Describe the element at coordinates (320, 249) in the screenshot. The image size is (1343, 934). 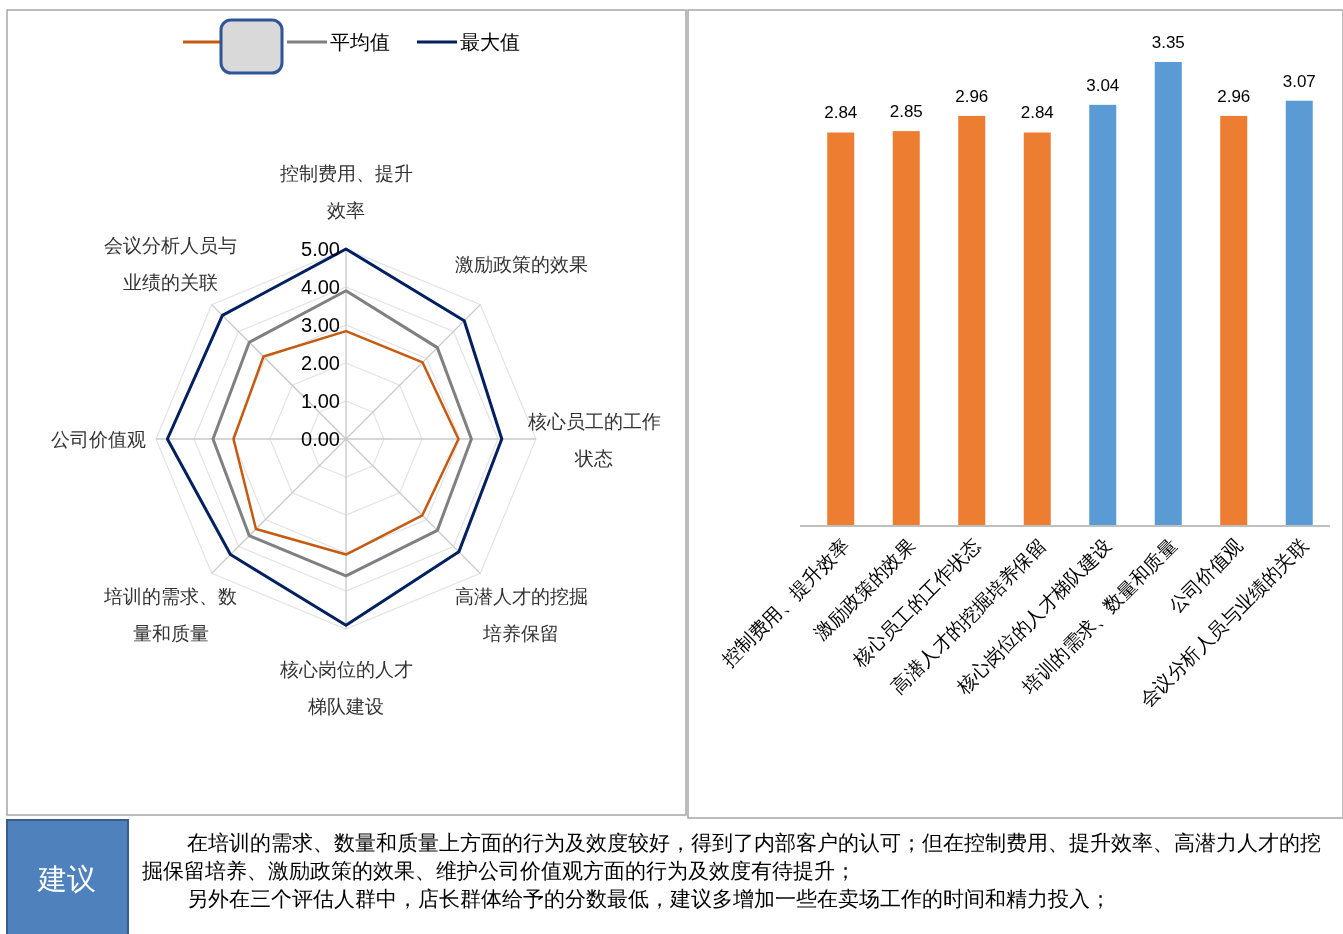
I see `y-tick-label: 5.00` at that location.